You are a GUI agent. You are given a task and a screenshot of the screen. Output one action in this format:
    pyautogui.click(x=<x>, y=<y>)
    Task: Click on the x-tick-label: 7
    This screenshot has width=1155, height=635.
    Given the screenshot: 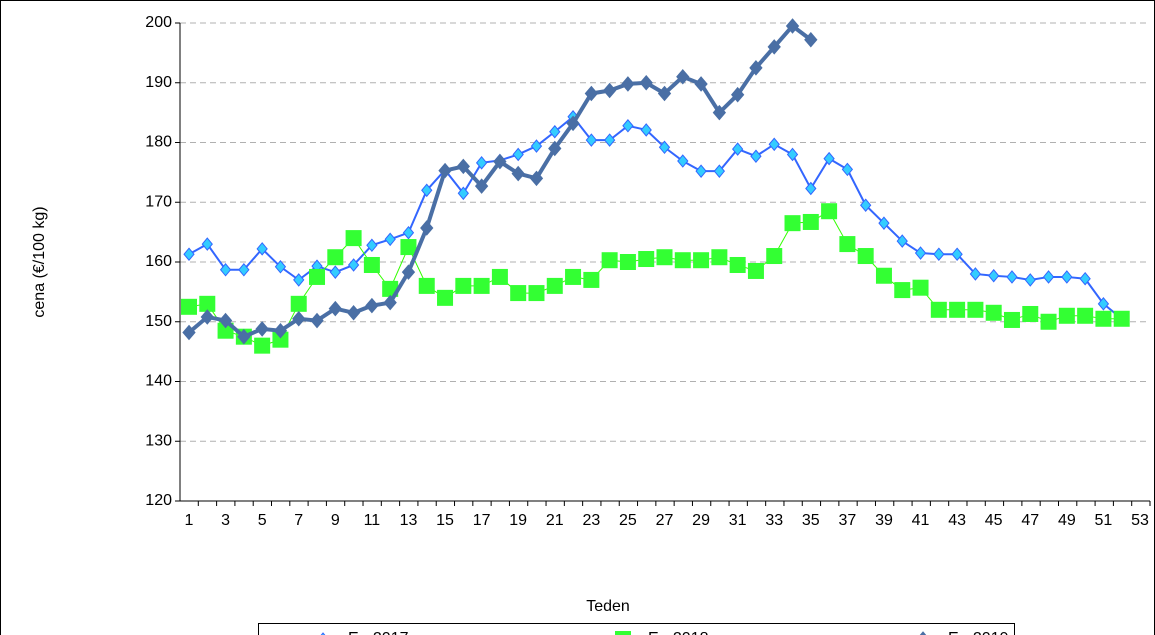 What is the action you would take?
    pyautogui.click(x=298, y=520)
    